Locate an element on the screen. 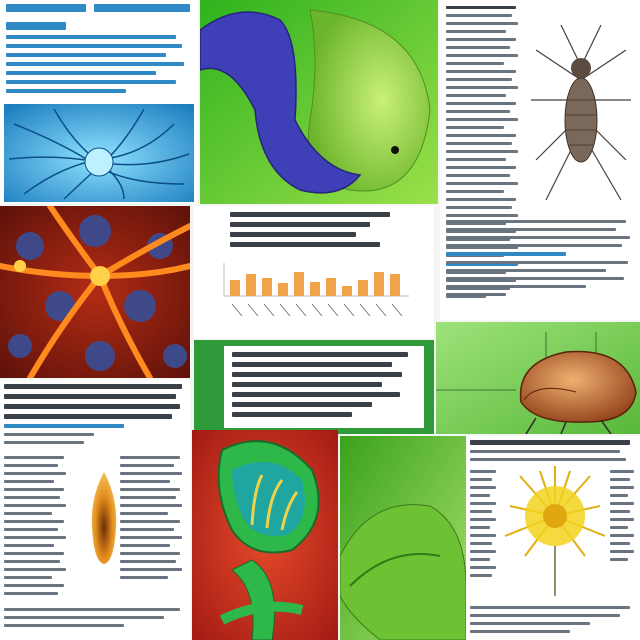  green-organism is located at coordinates (403, 538).